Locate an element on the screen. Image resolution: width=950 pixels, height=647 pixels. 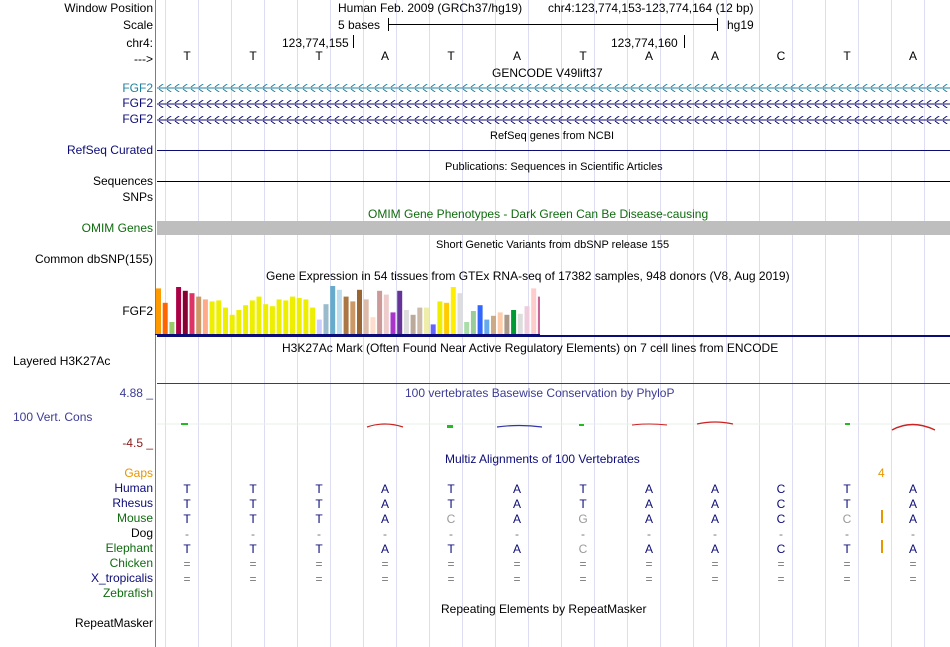
gencode-gene-tracks is located at coordinates (553, 104).